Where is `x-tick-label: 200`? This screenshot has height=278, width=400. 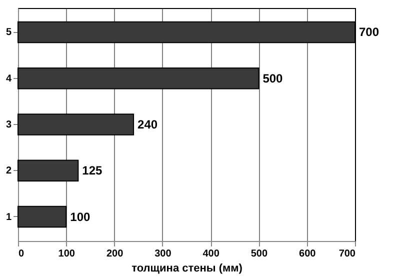
x-tick-label: 200 is located at coordinates (115, 254).